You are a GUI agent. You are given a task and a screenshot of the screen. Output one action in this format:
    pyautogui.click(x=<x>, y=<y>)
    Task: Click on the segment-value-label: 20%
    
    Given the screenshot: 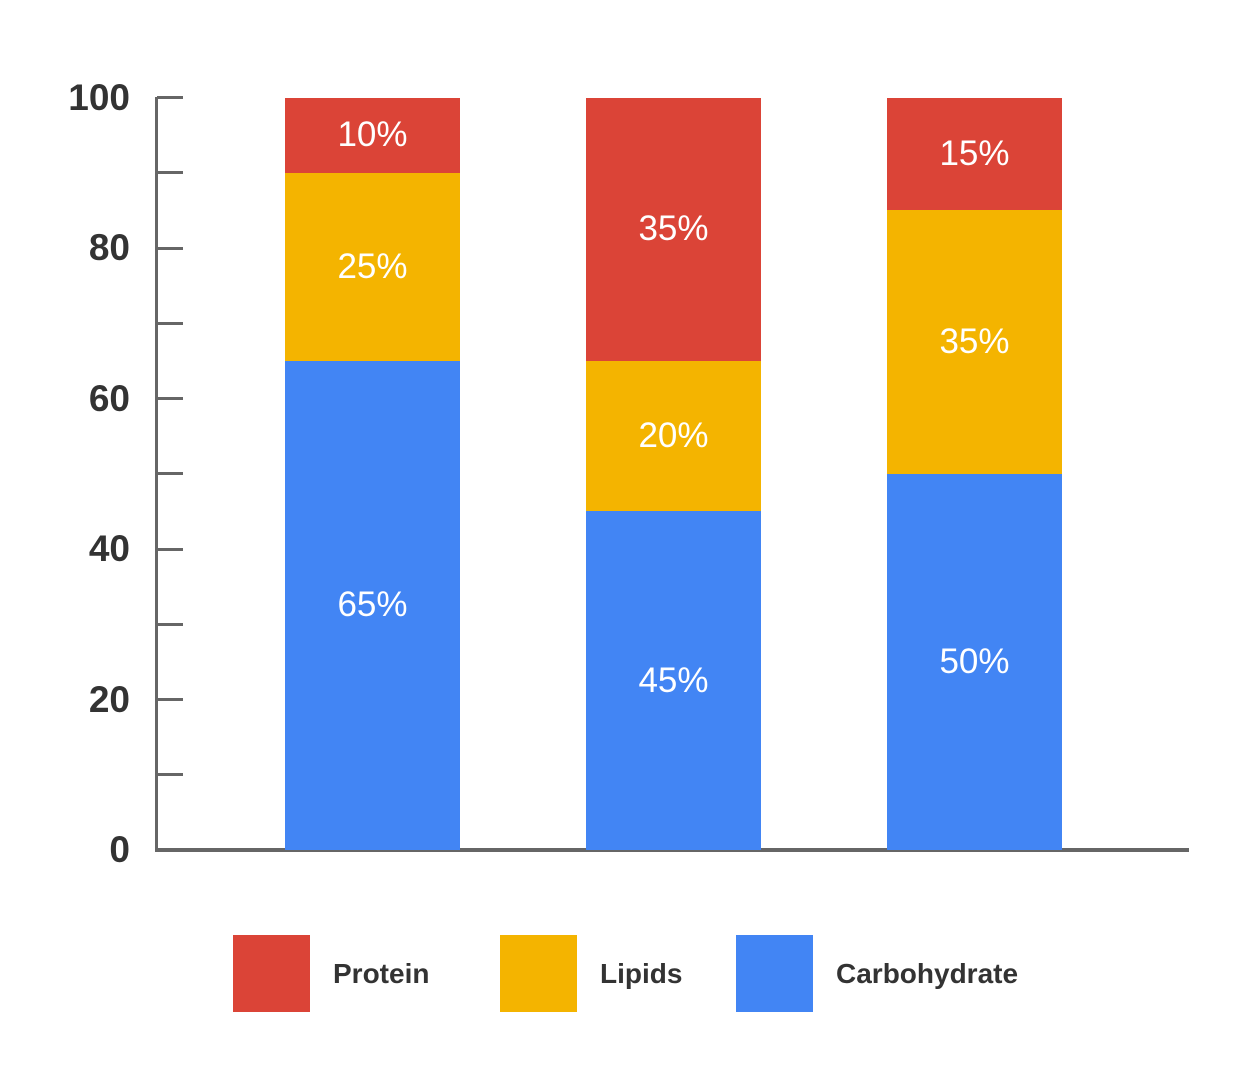 What is the action you would take?
    pyautogui.click(x=673, y=436)
    